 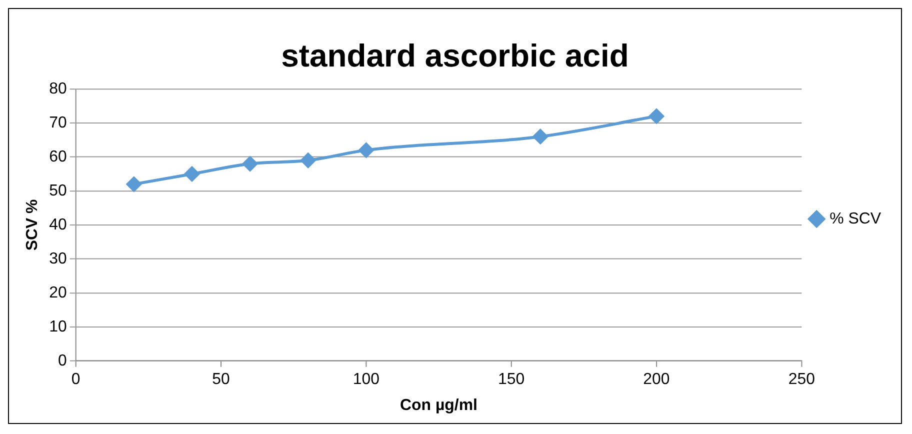 What do you see at coordinates (58, 327) in the screenshot?
I see `y-tick-label: 10` at bounding box center [58, 327].